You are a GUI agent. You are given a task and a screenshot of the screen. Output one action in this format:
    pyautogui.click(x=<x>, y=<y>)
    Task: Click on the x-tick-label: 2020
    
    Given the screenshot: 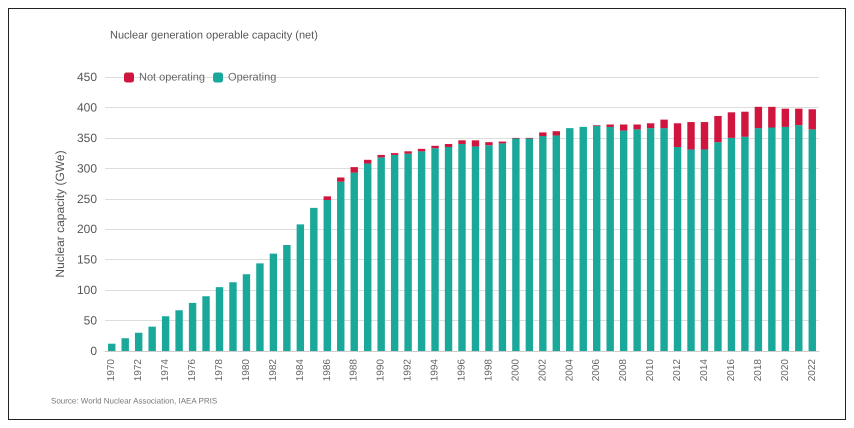 What is the action you would take?
    pyautogui.click(x=785, y=370)
    